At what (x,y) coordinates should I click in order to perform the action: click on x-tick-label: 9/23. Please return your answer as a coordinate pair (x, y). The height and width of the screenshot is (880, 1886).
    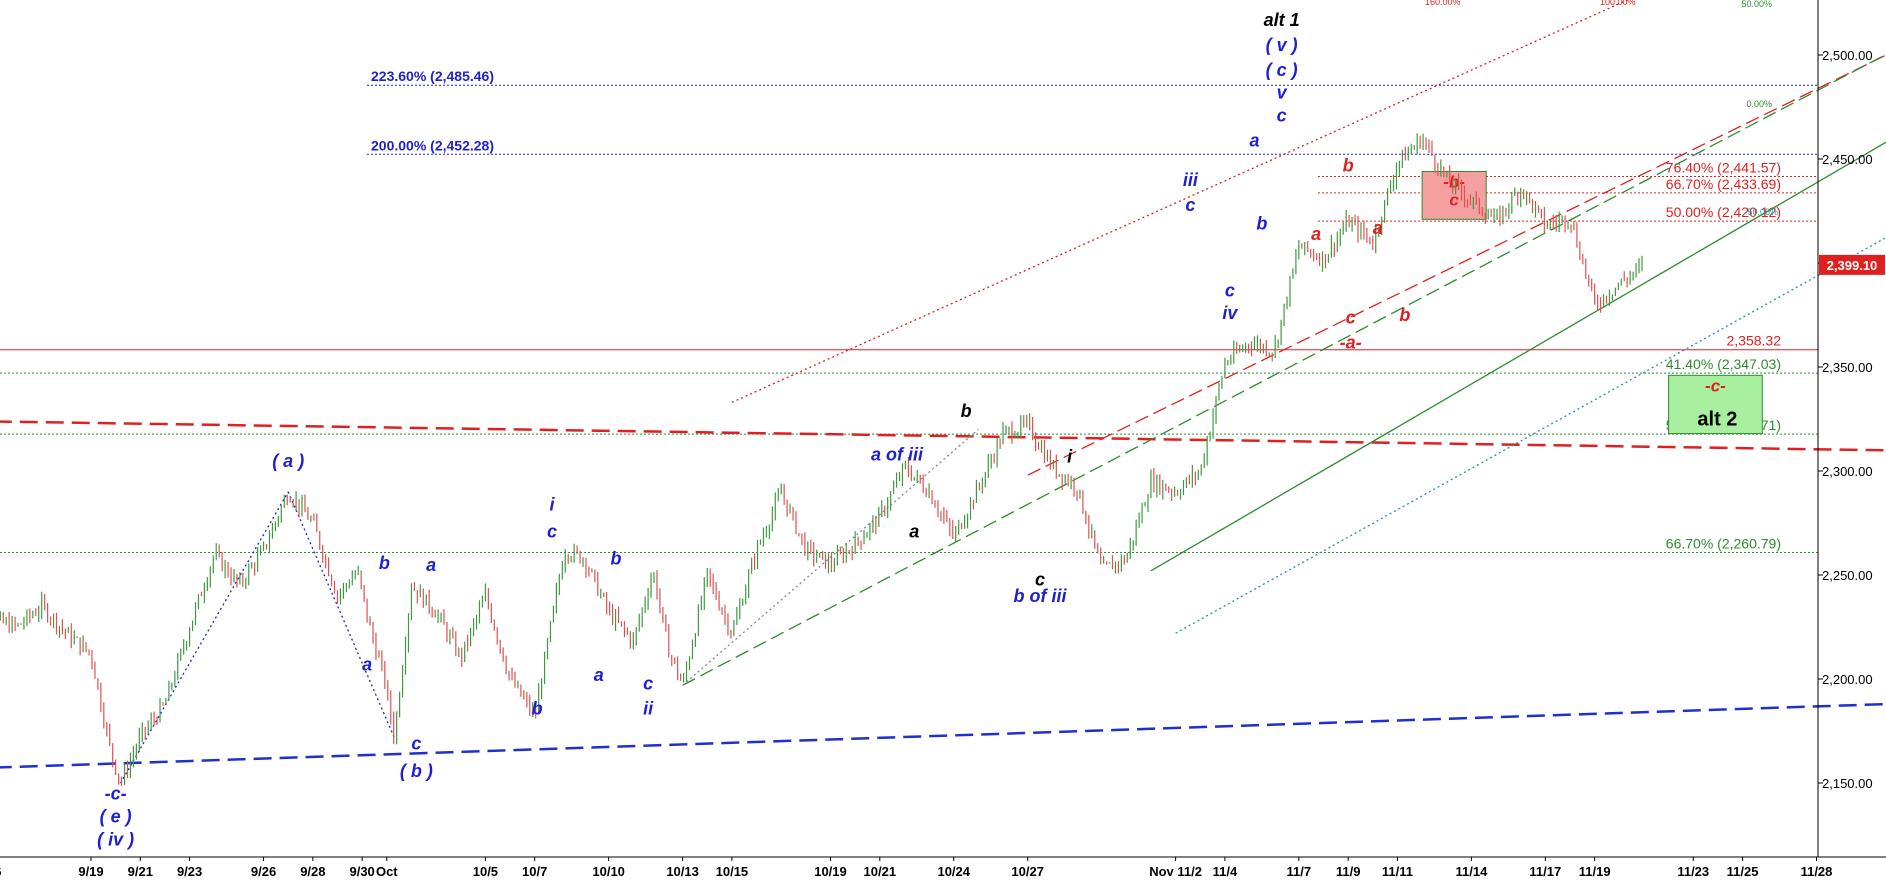
    Looking at the image, I should click on (189, 871).